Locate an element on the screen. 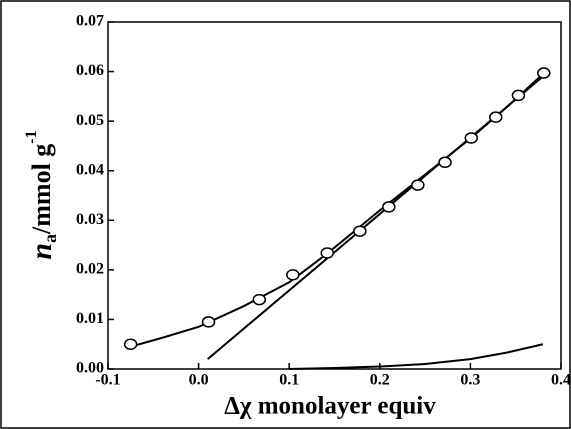  y-tick-label: 0.05 is located at coordinates (90, 120).